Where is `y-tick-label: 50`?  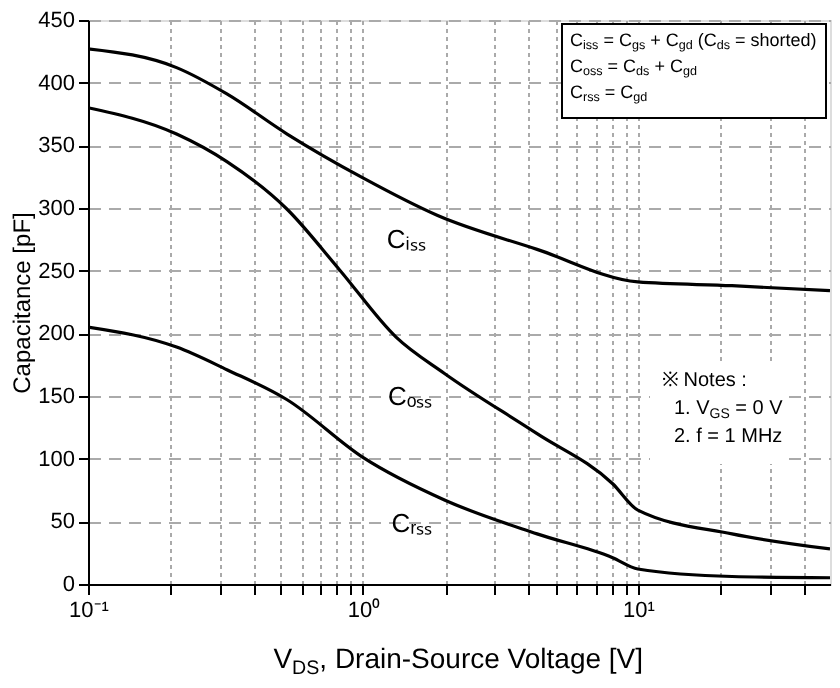 y-tick-label: 50 is located at coordinates (62, 522).